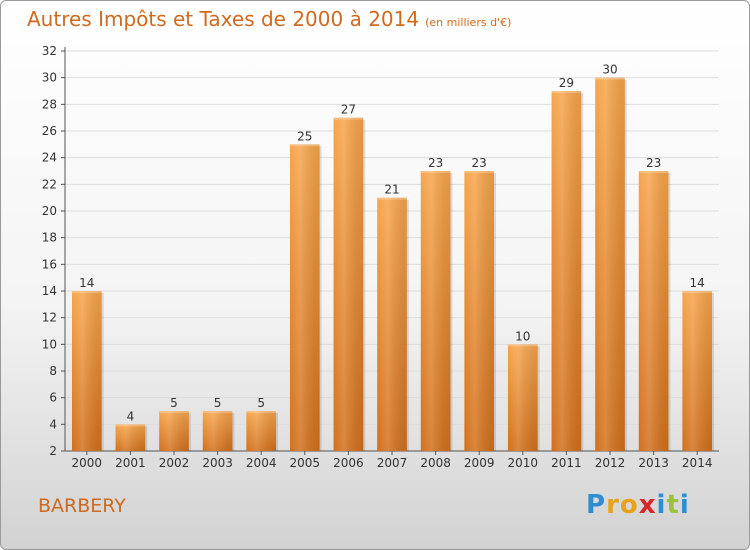 The height and width of the screenshot is (550, 750). Describe the element at coordinates (305, 463) in the screenshot. I see `x-tick-label: 2005` at that location.